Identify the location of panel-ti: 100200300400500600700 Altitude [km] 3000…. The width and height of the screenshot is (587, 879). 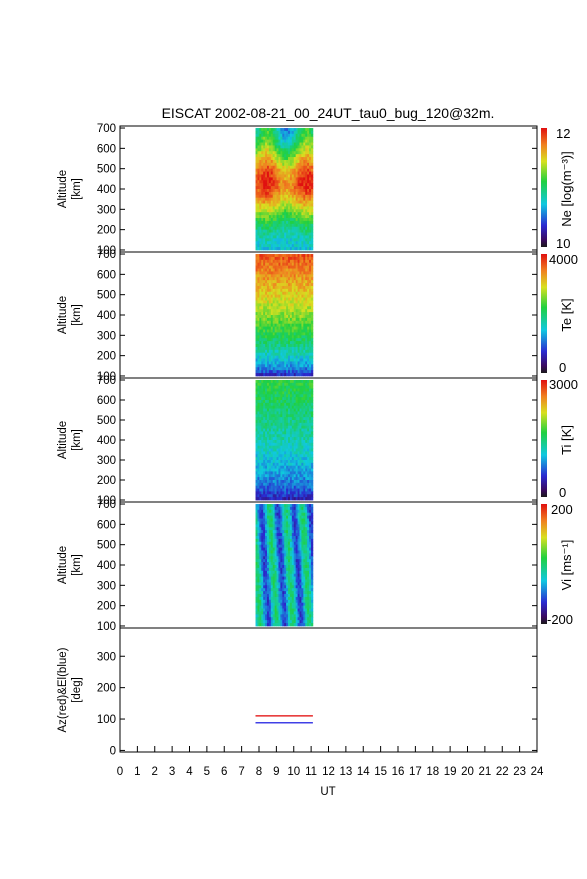
(317, 441).